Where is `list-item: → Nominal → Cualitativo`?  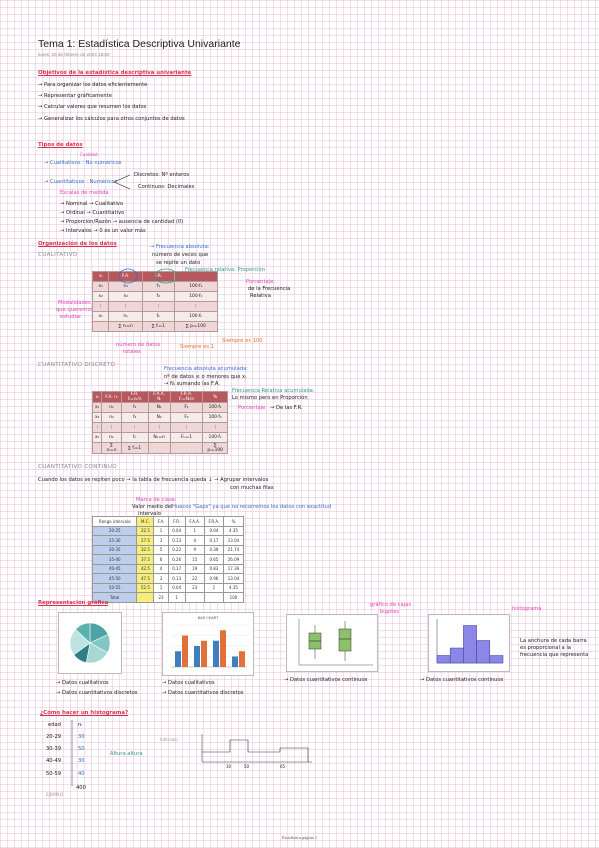
list-item: → Nominal → Cualitativo is located at coordinates (91, 204).